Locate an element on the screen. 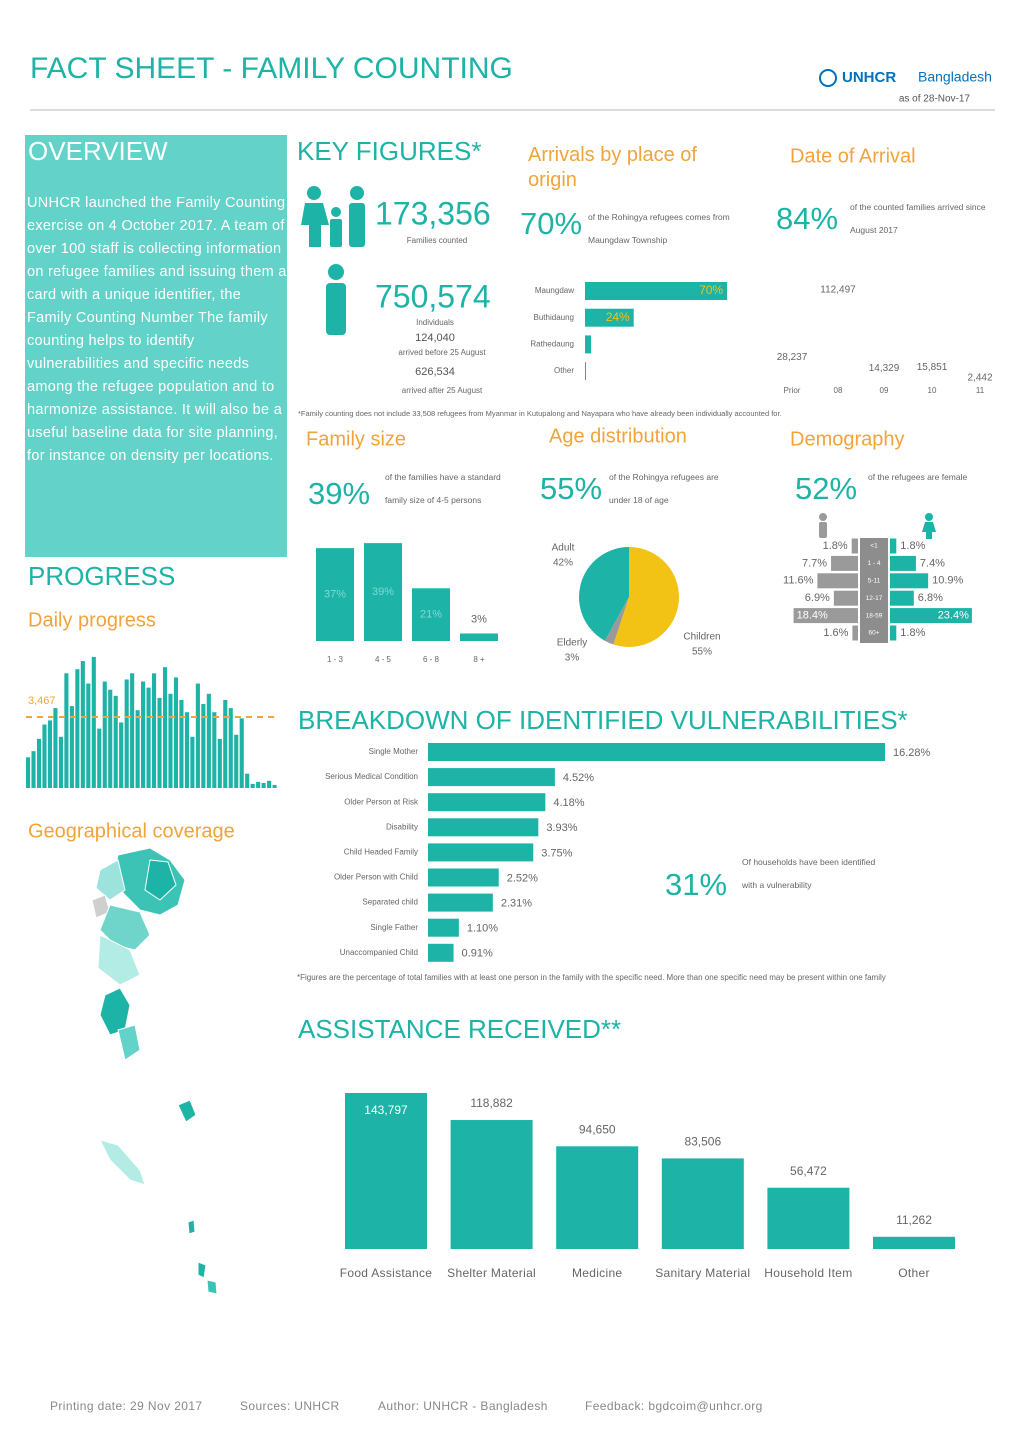 This screenshot has width=1024, height=1449. category-label-box: Medicine is located at coordinates (597, 1273).